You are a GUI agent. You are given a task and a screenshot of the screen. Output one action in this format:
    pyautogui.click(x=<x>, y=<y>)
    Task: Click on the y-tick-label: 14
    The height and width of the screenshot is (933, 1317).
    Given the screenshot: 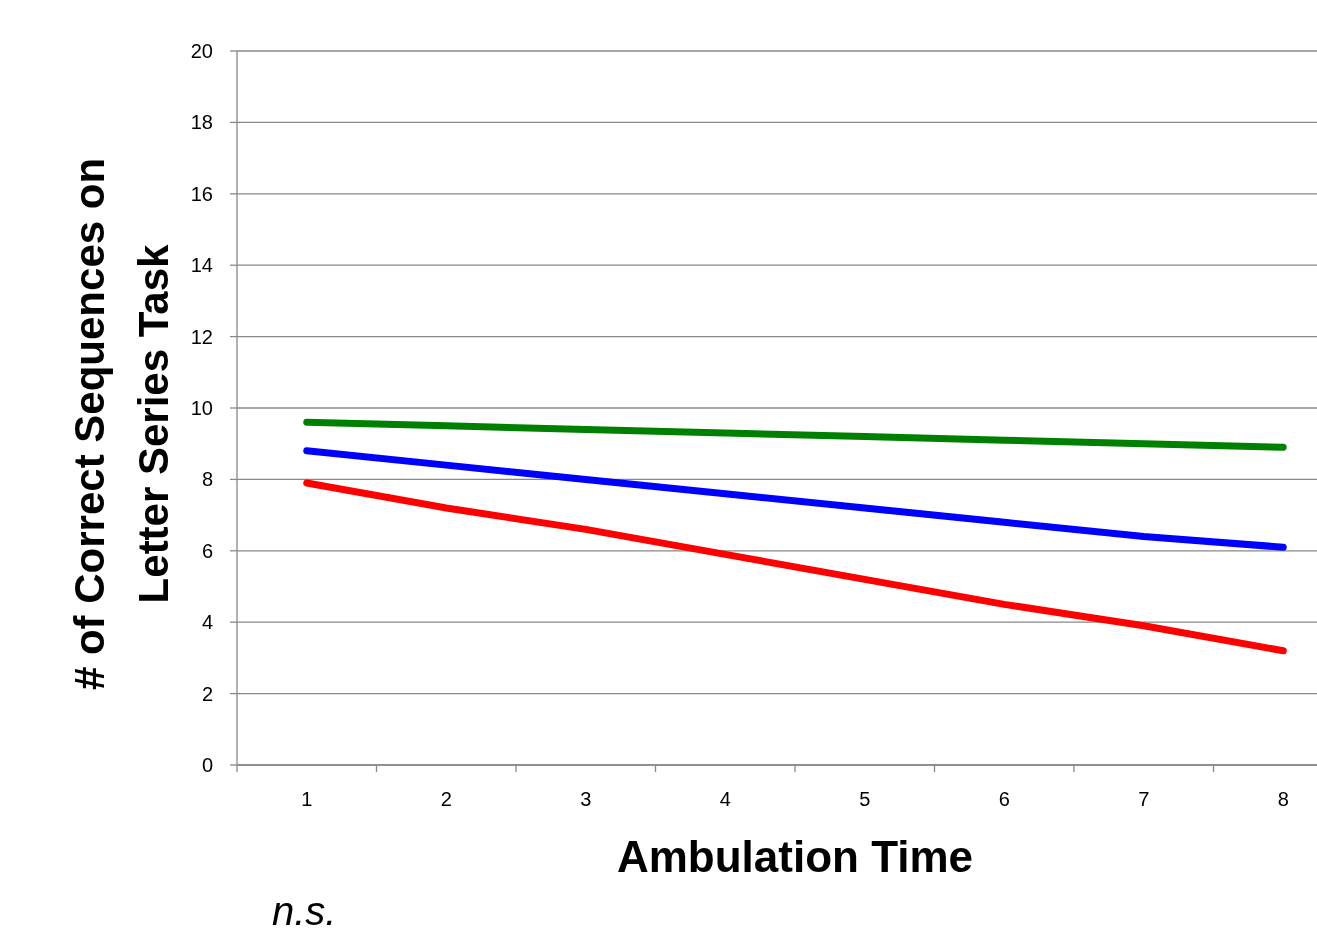 What is the action you would take?
    pyautogui.click(x=201, y=265)
    